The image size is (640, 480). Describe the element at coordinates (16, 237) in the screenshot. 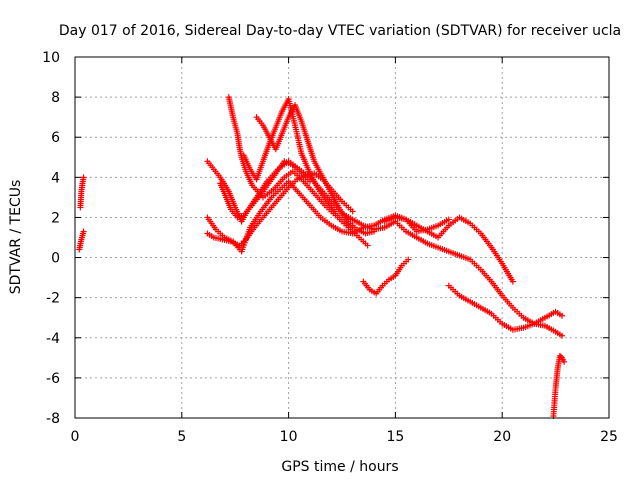

I see `y-axis-label: SDTVAR / TECUs` at that location.